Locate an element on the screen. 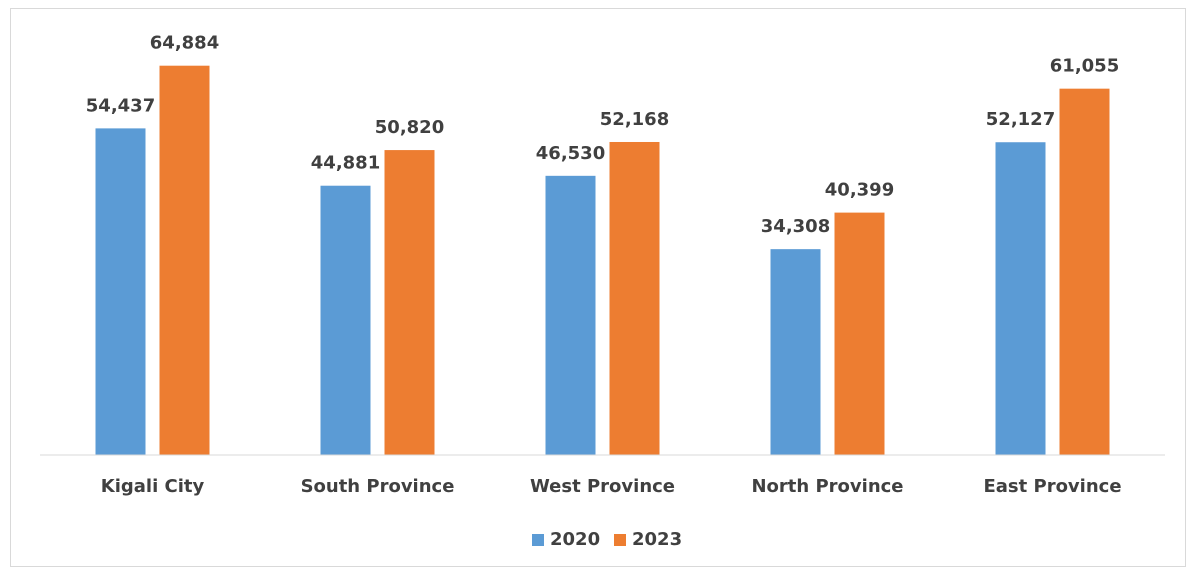 The width and height of the screenshot is (1187, 568). x-tick-label: West Province is located at coordinates (602, 486).